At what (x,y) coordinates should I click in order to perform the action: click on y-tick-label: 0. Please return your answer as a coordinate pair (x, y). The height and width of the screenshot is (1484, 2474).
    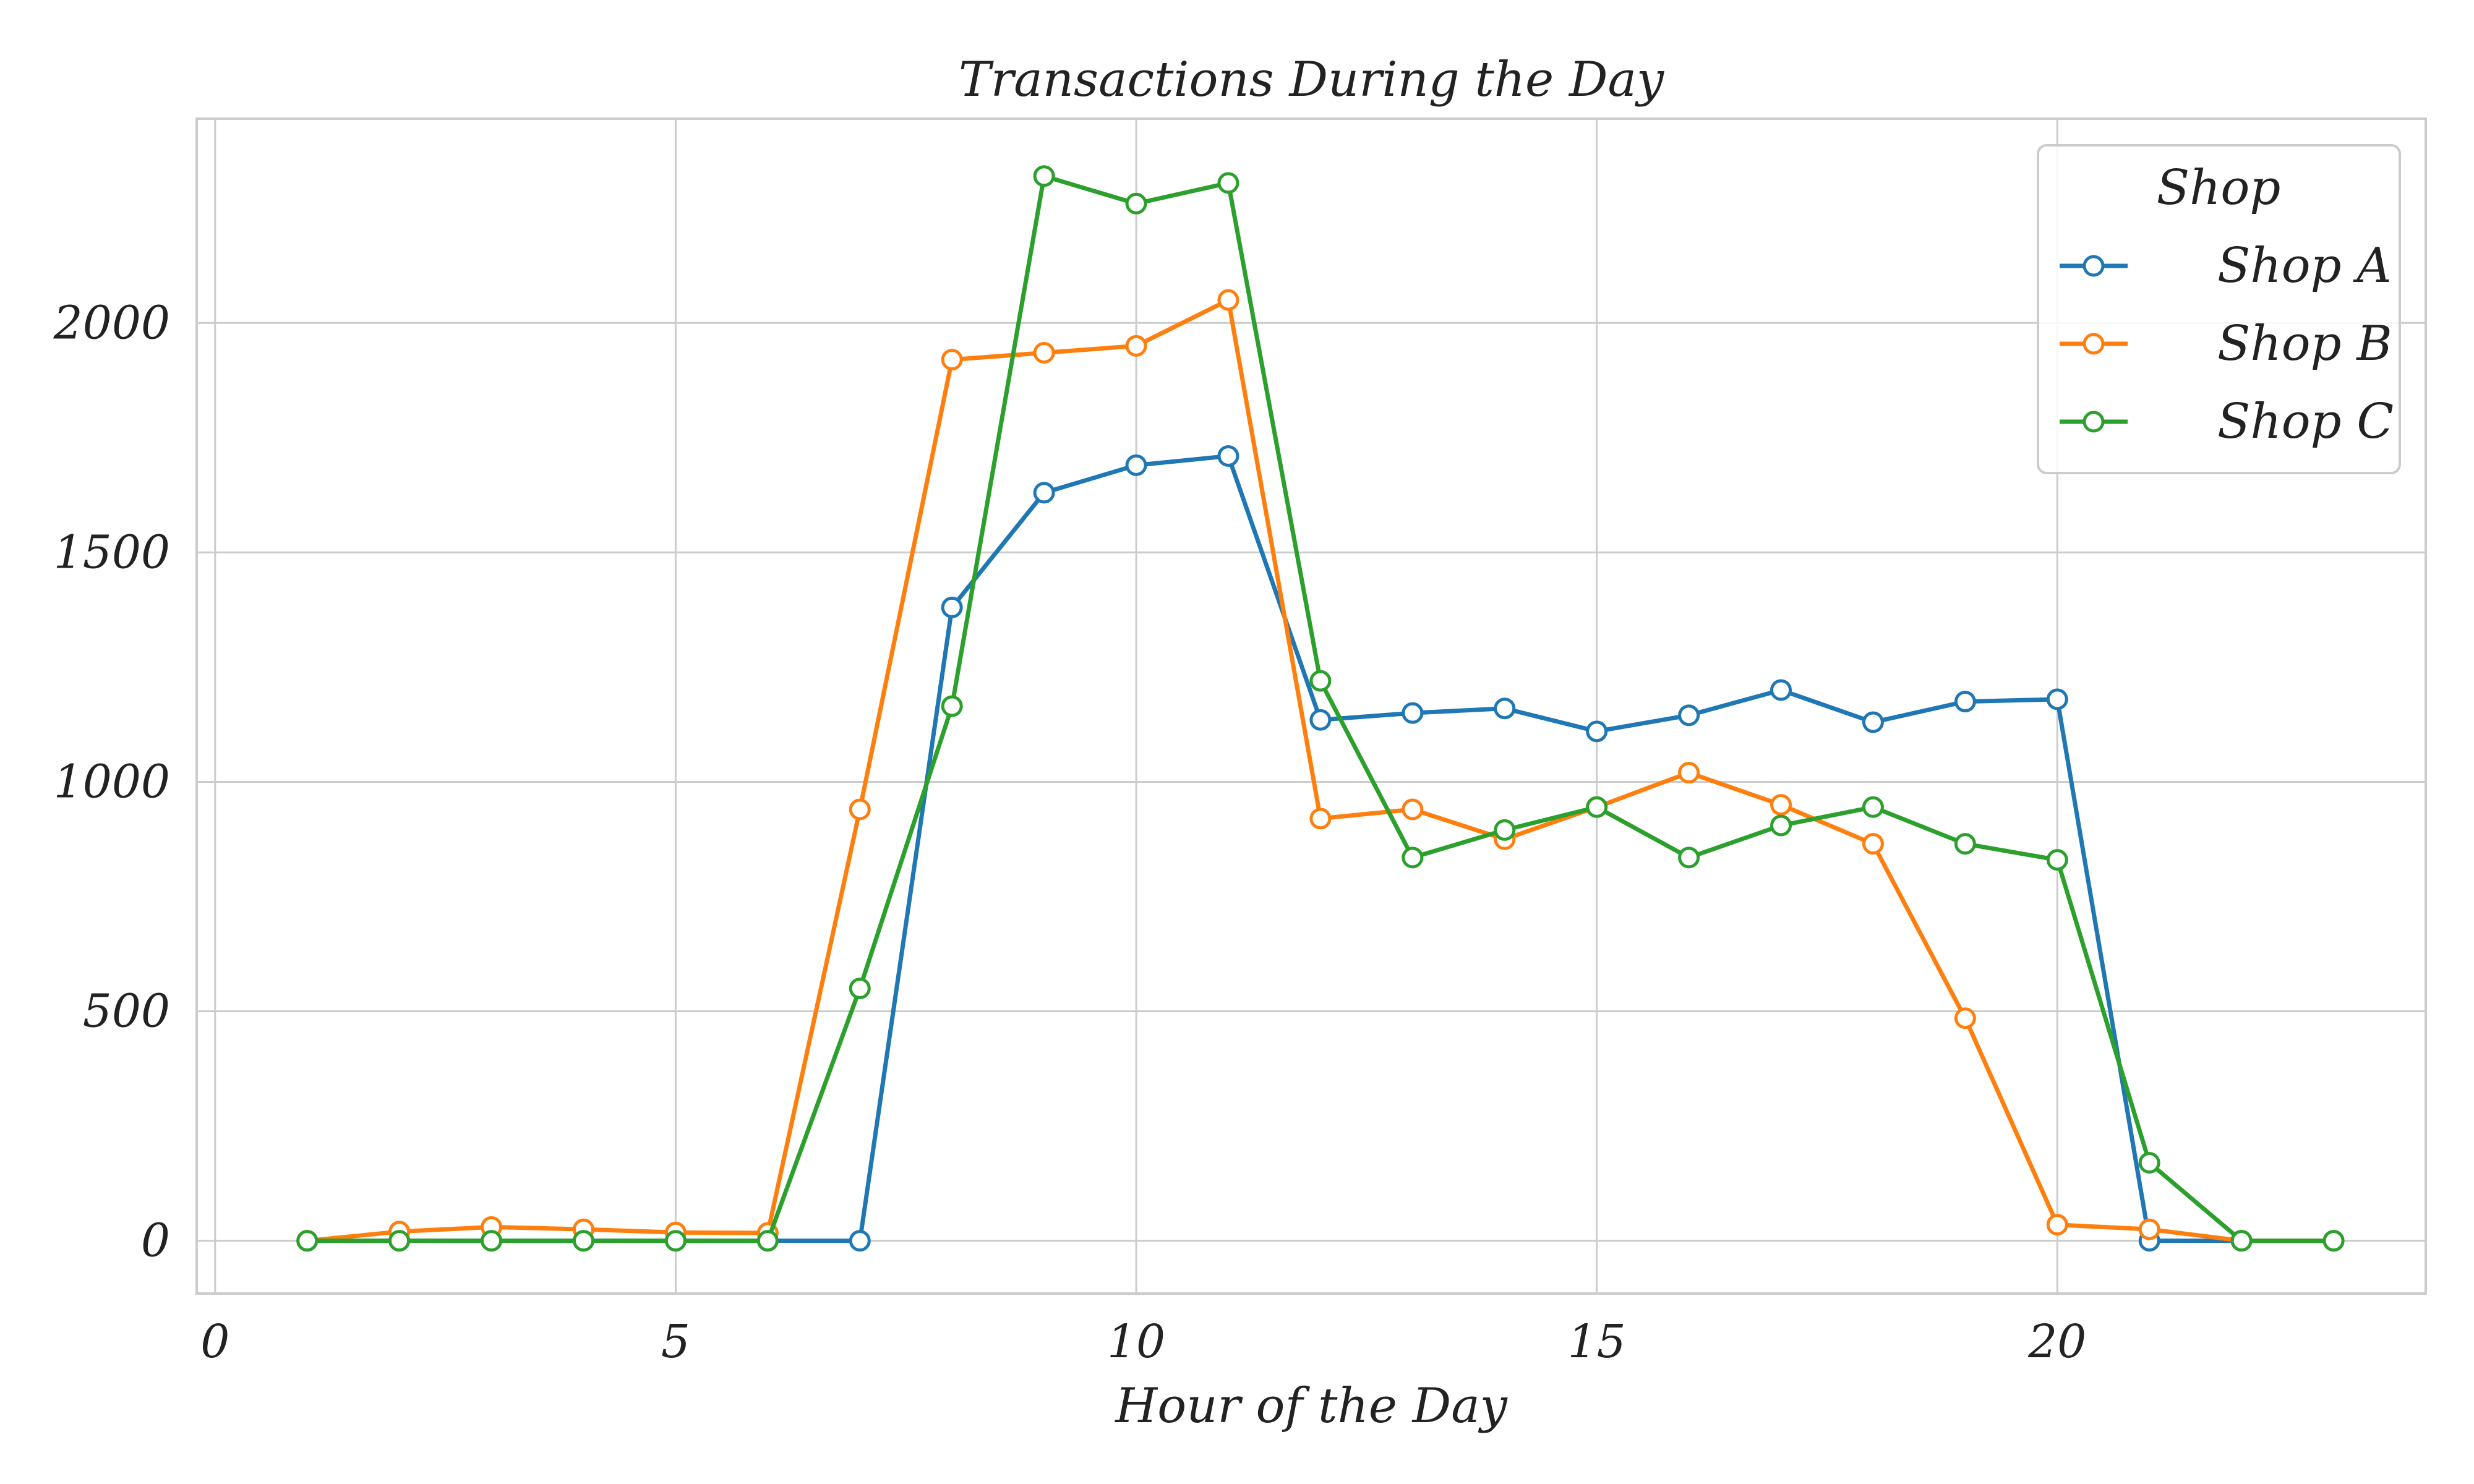
    Looking at the image, I should click on (155, 1241).